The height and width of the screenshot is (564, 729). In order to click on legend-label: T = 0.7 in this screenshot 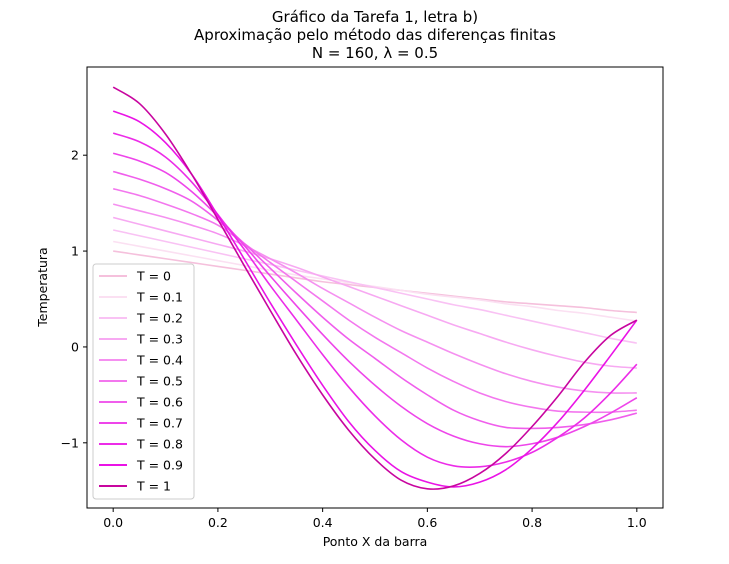, I will do `click(159, 423)`.